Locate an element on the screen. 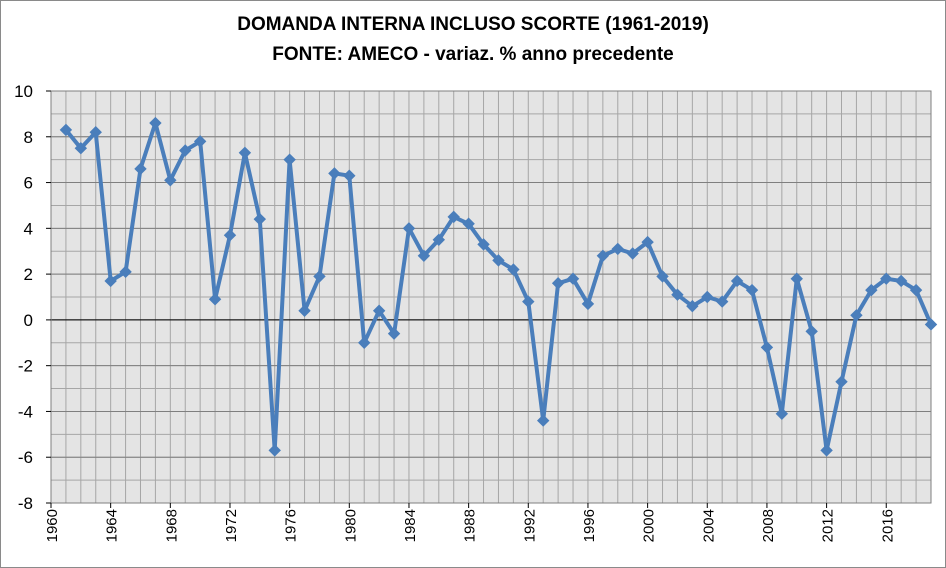 The image size is (946, 568). y-tick-label: 4 is located at coordinates (28, 228).